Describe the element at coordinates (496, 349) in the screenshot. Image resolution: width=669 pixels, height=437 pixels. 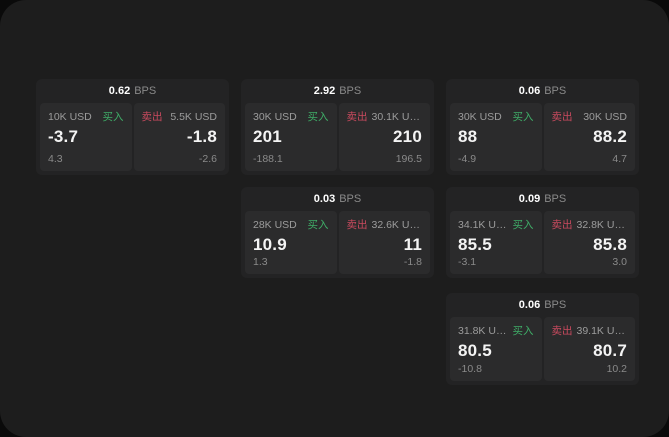
I see `buy-pane: 31.8K USD 买入 80.5 -10.8` at that location.